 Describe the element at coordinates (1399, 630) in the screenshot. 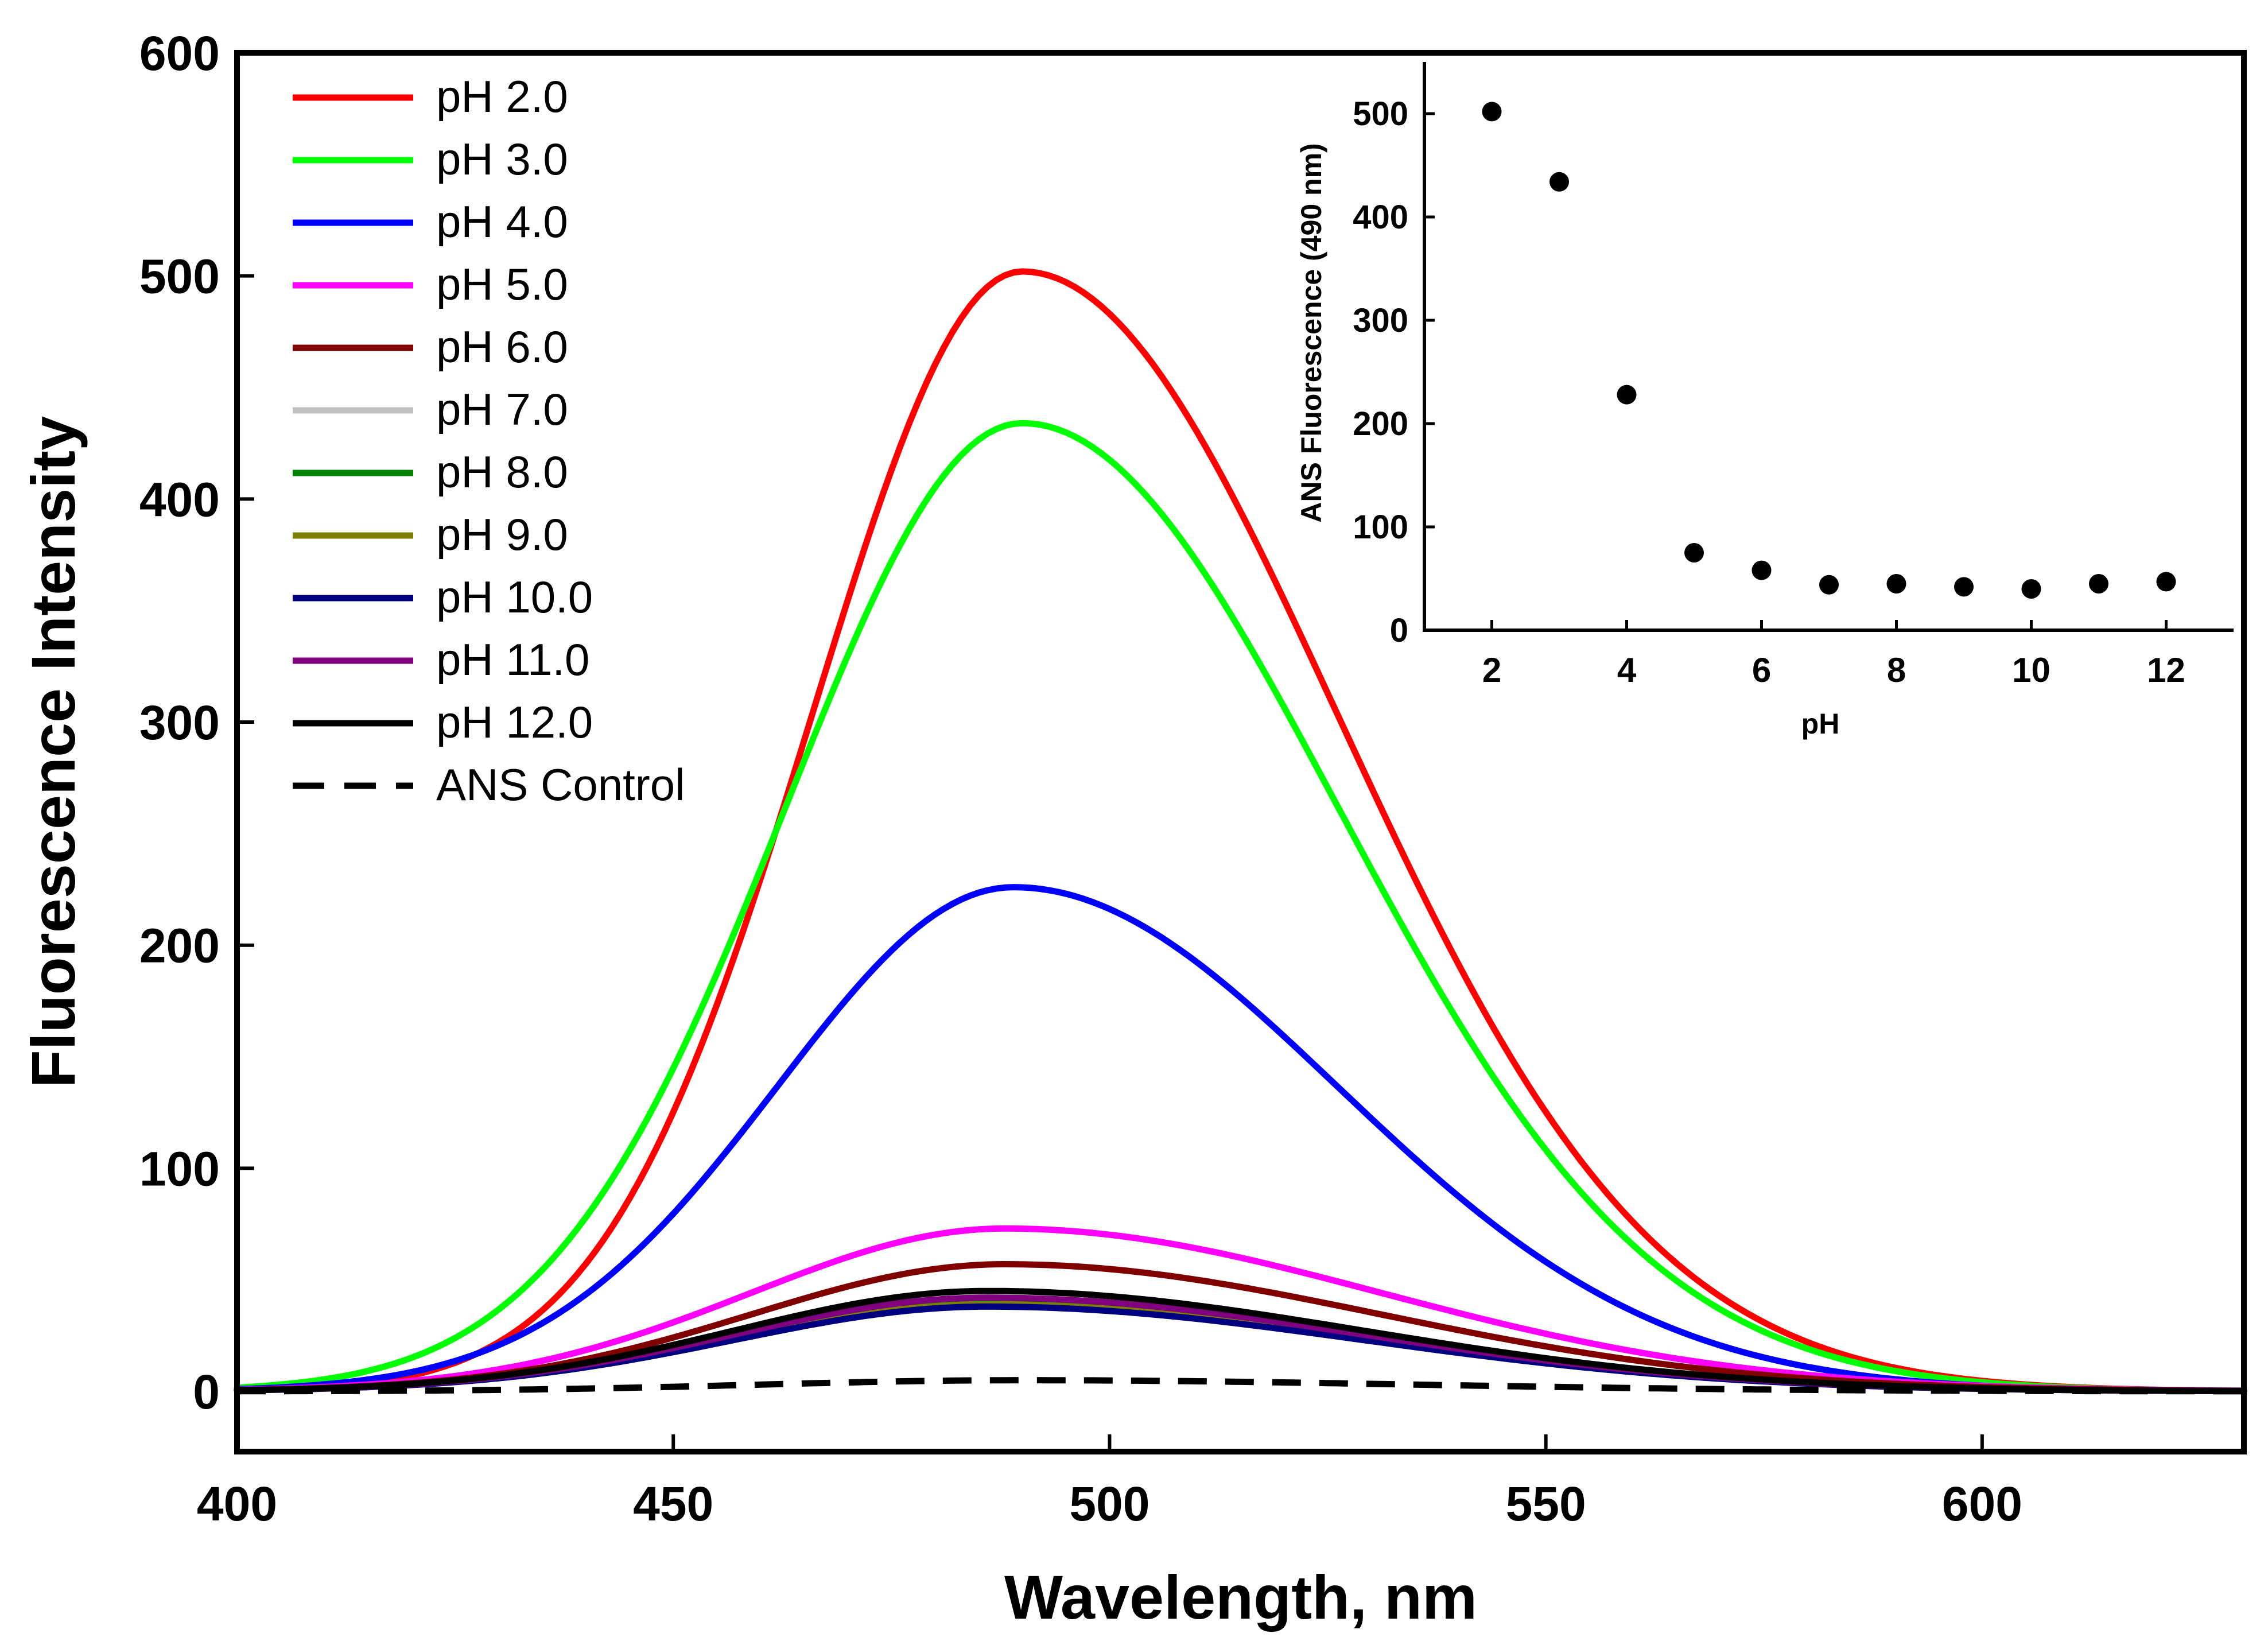

I see `inset-y-tick-label: 0` at that location.